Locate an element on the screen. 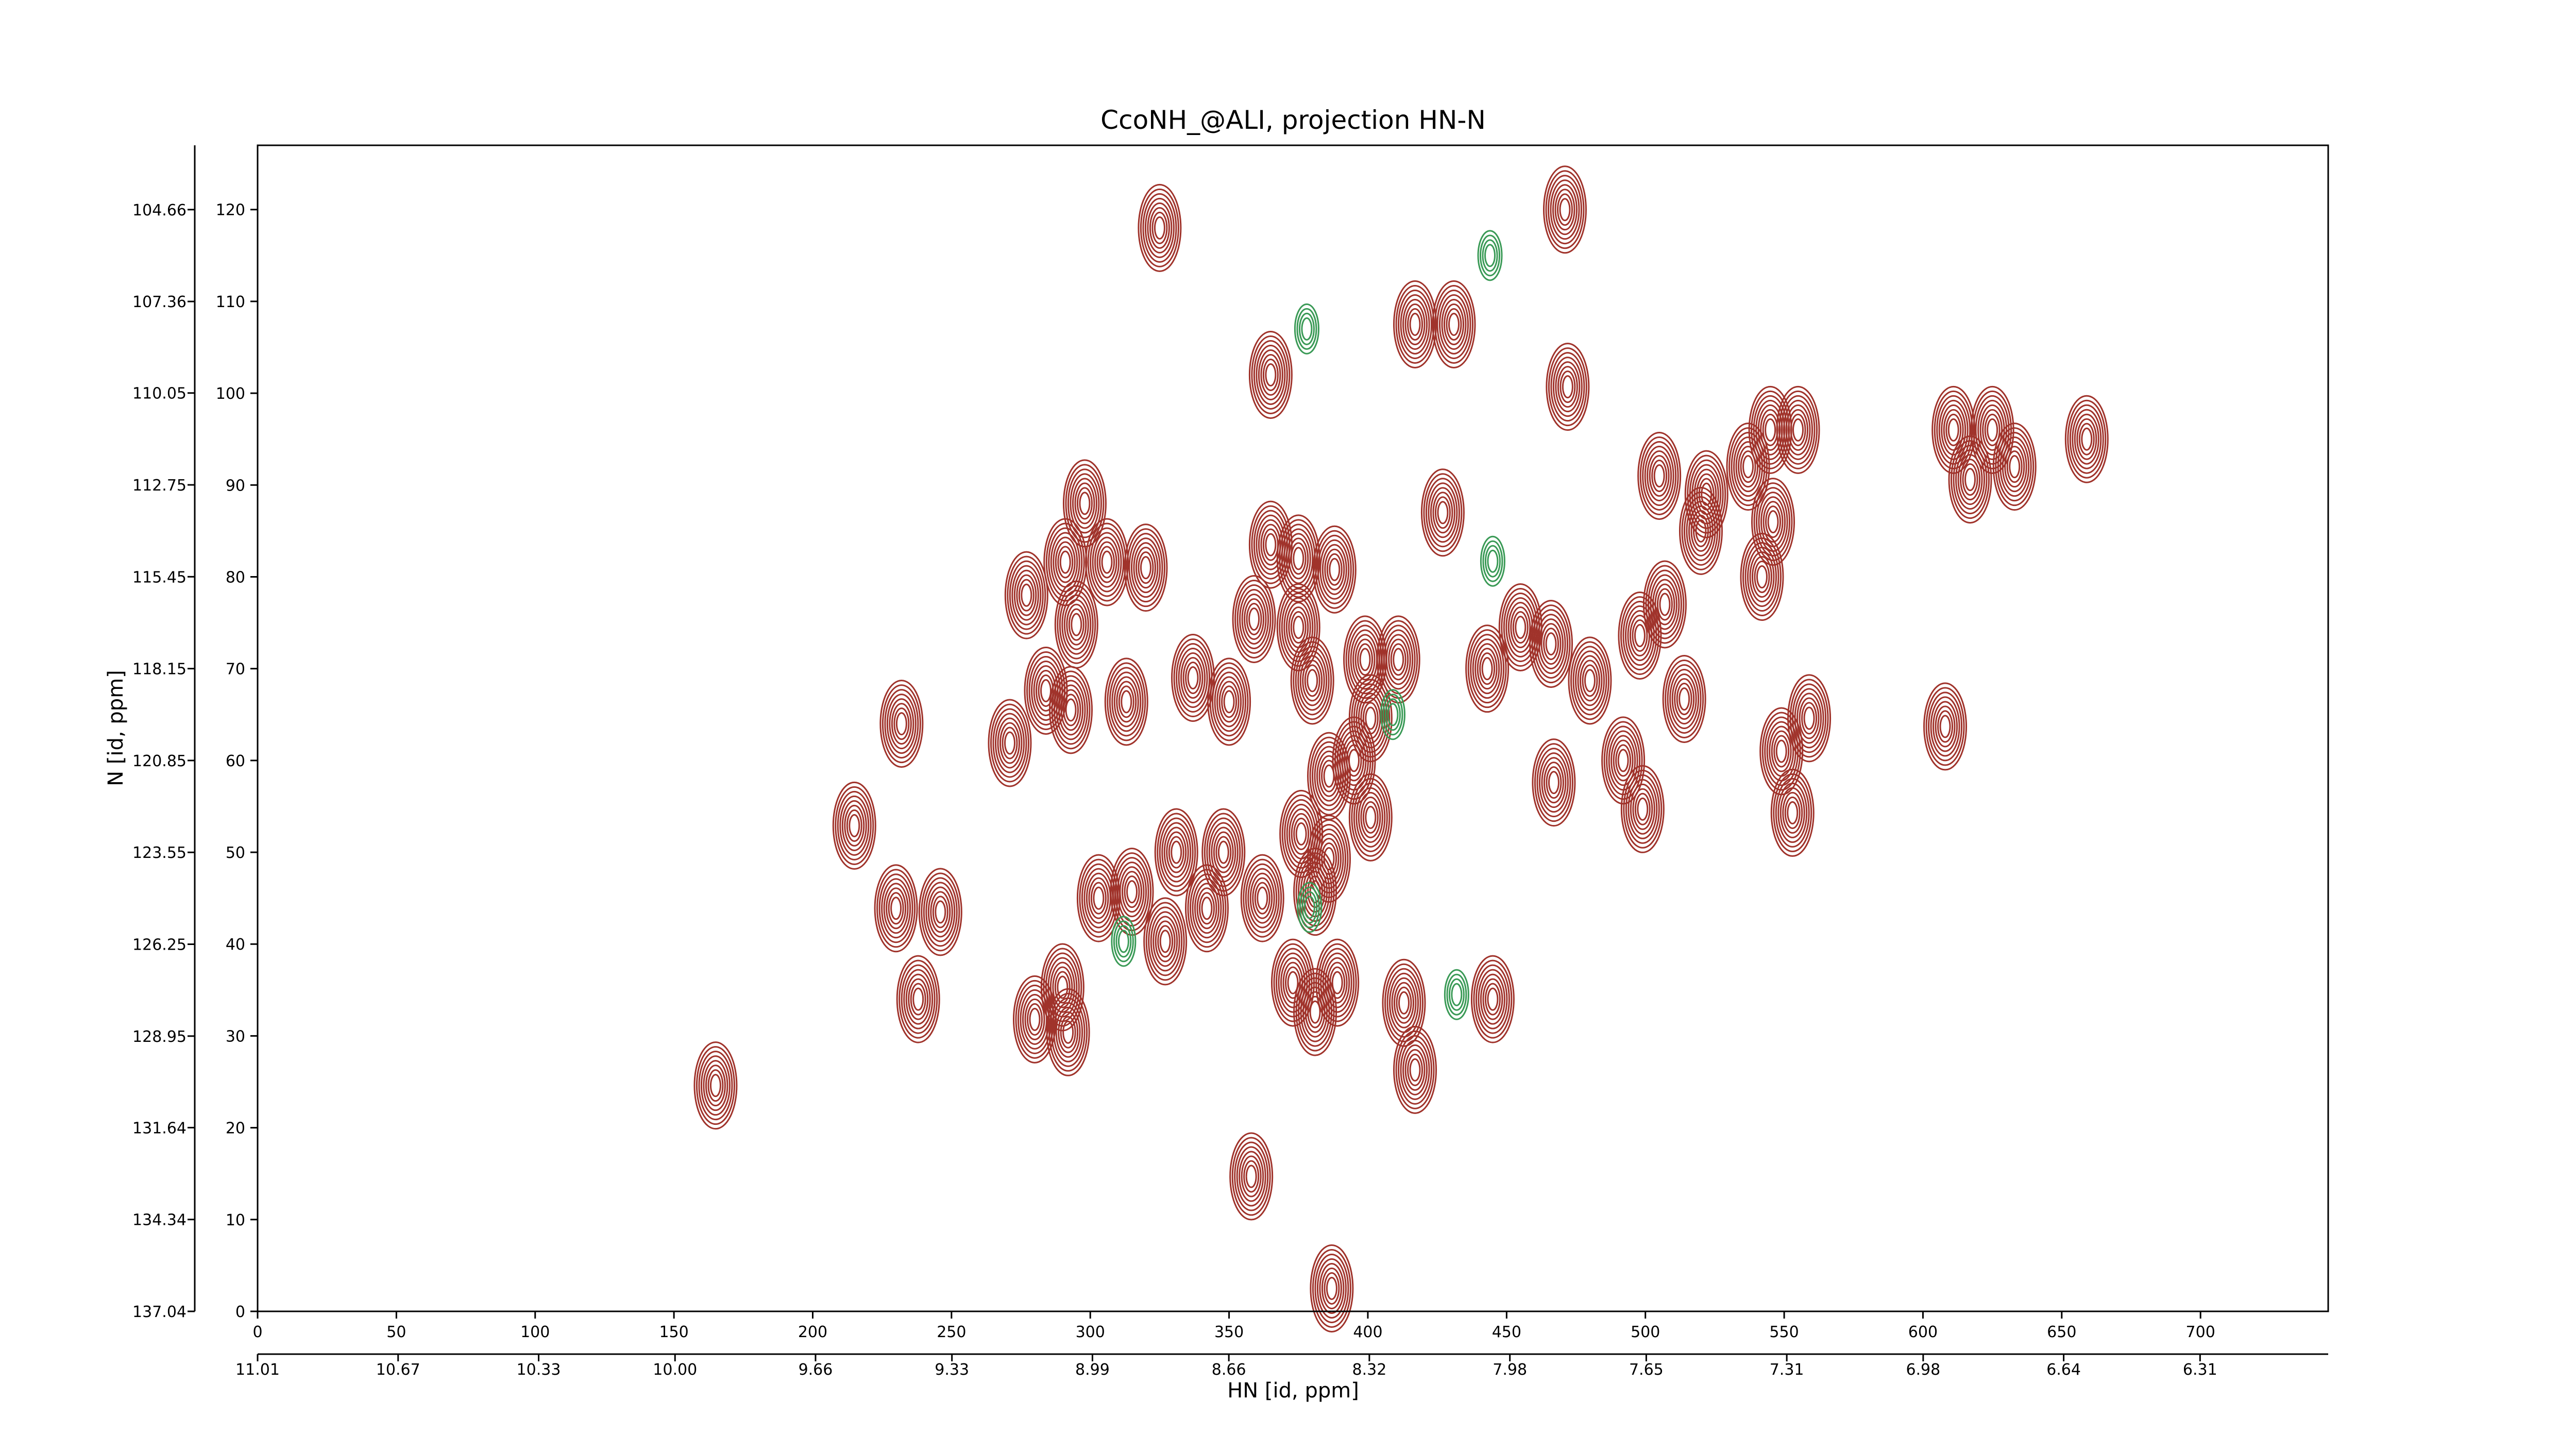 The width and height of the screenshot is (2576, 1451). x2-tick-label: 9.33 is located at coordinates (952, 1370).